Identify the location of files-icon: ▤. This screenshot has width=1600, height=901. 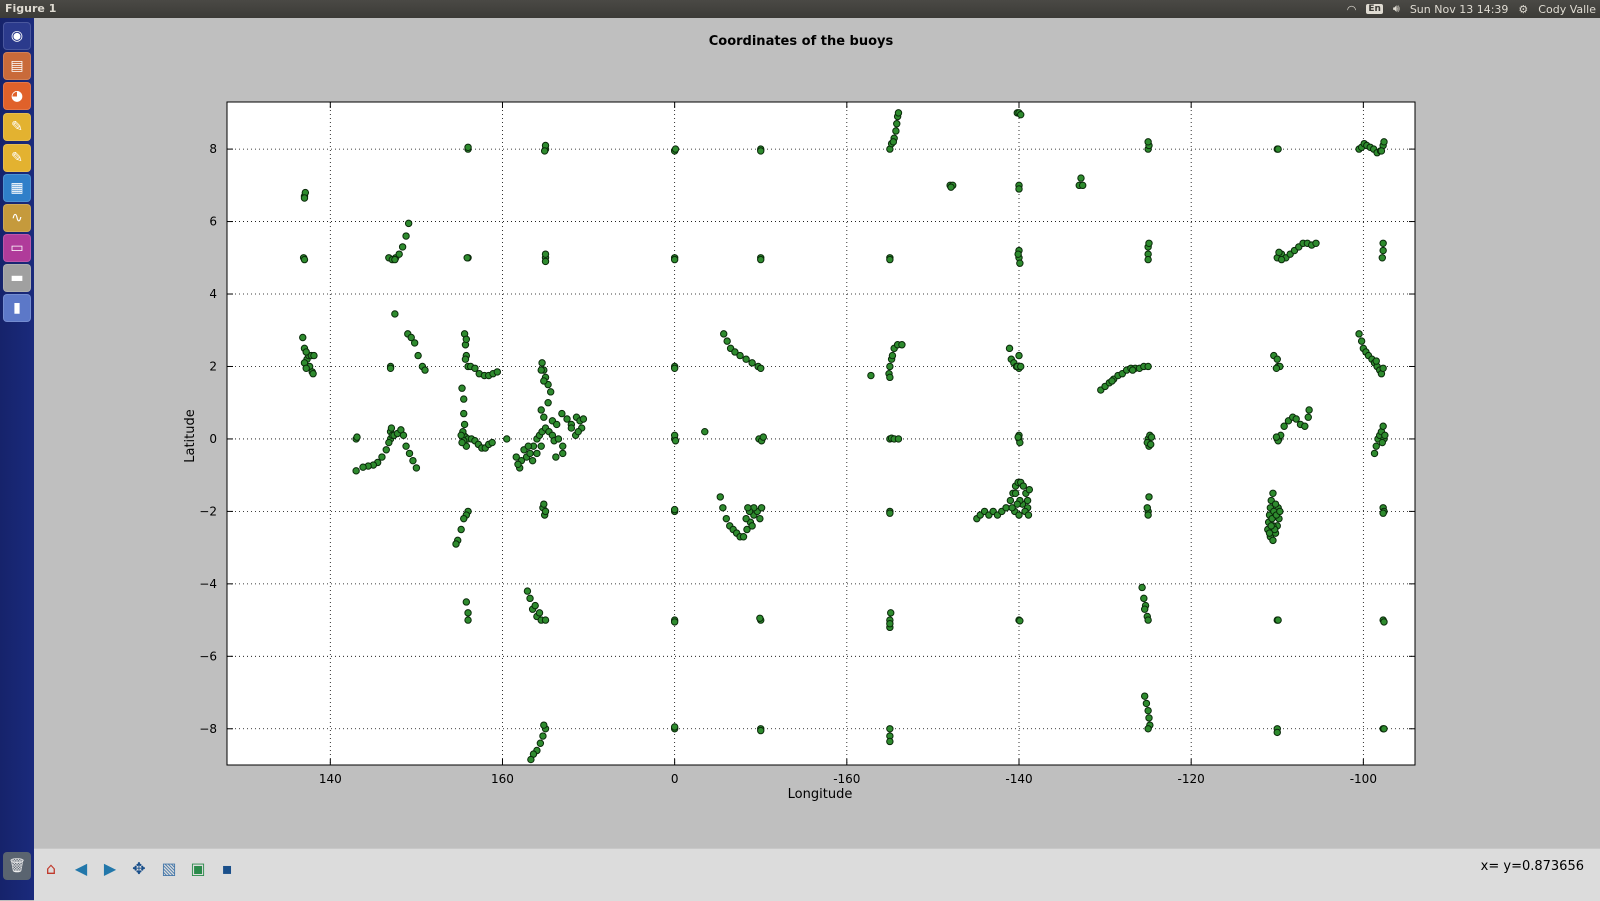
(17, 66).